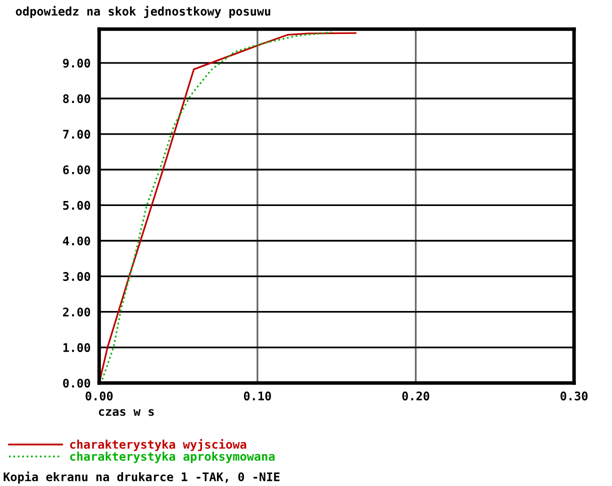 The image size is (612, 486). Describe the element at coordinates (76, 63) in the screenshot. I see `y-tick-label: 9.00` at that location.